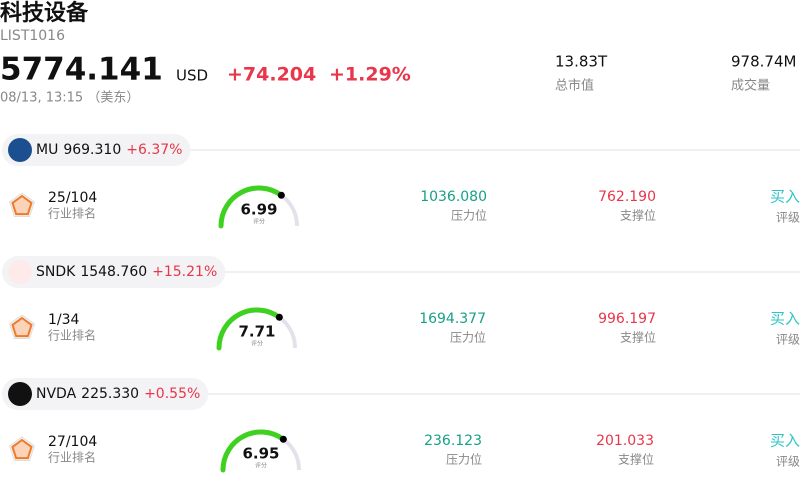  I want to click on stock-price: 1548.760, so click(113, 272).